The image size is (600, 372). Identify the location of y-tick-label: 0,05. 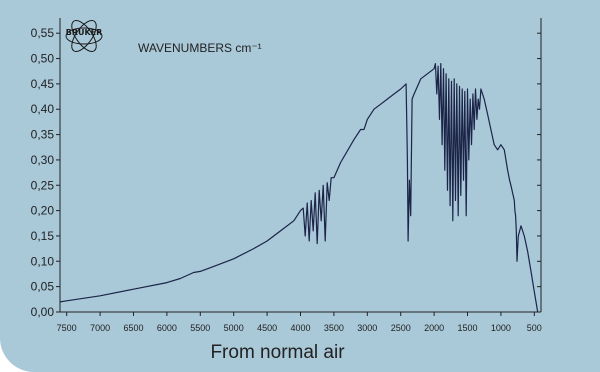
(43, 287).